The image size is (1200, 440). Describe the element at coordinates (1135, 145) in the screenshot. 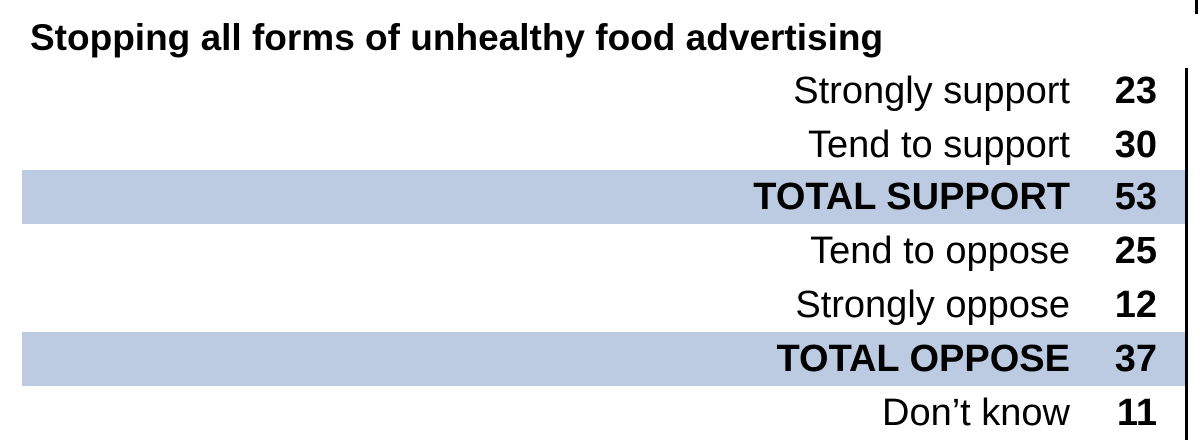

I see `row-value: 30` at that location.